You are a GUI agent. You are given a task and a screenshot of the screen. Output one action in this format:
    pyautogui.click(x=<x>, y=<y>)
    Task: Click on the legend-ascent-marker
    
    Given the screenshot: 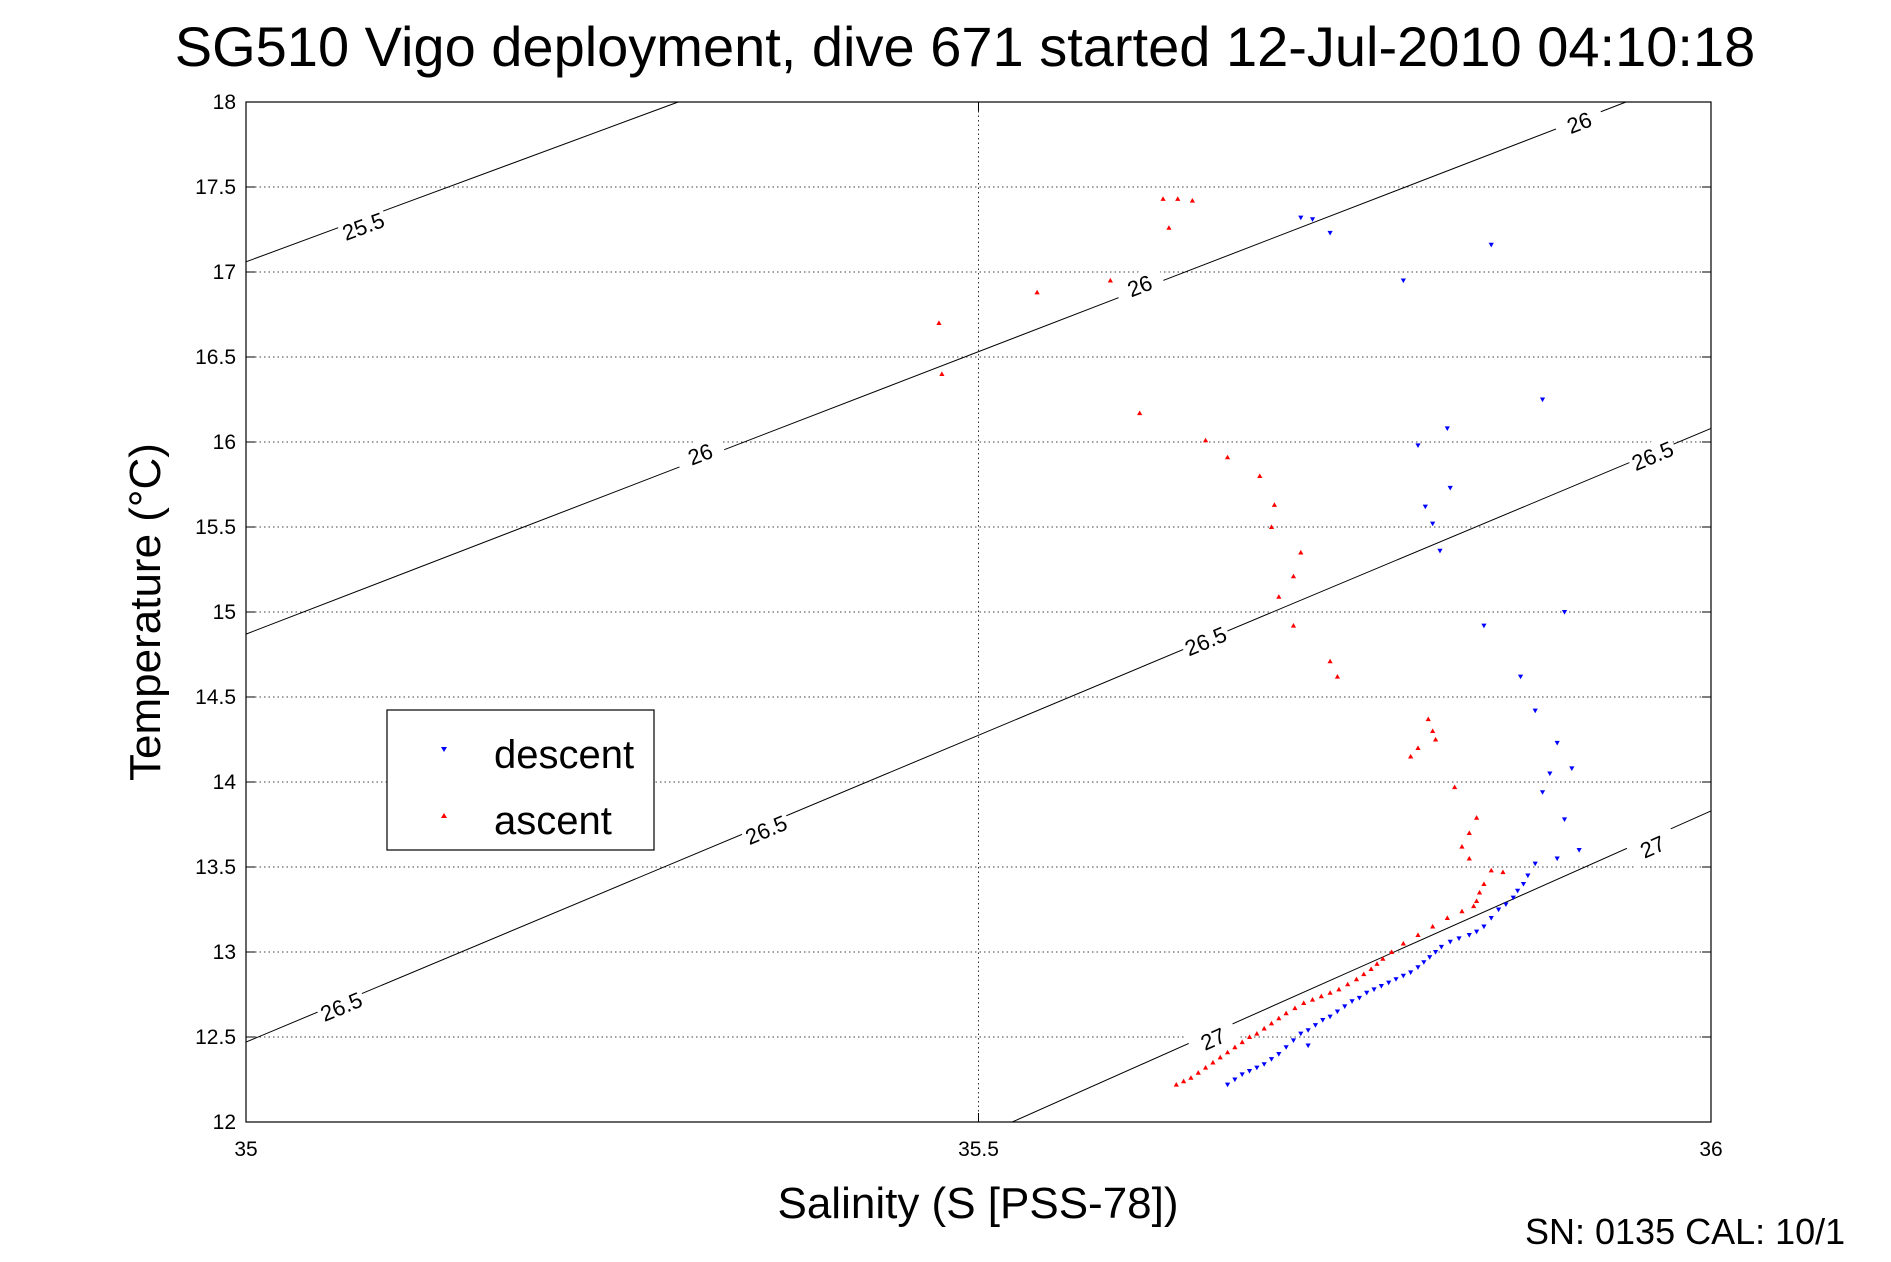 What is the action you would take?
    pyautogui.click(x=444, y=815)
    